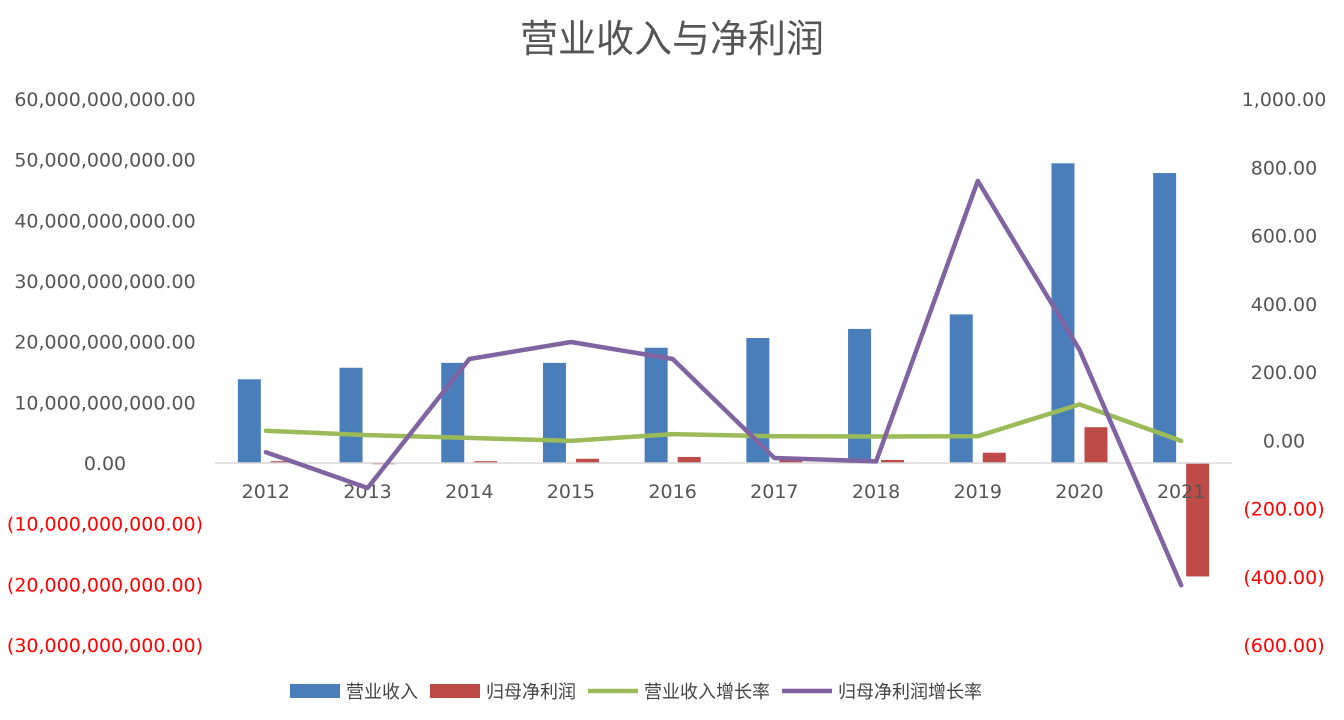 The image size is (1344, 720). Describe the element at coordinates (1283, 510) in the screenshot. I see `right-tick-label: (200.00)` at that location.